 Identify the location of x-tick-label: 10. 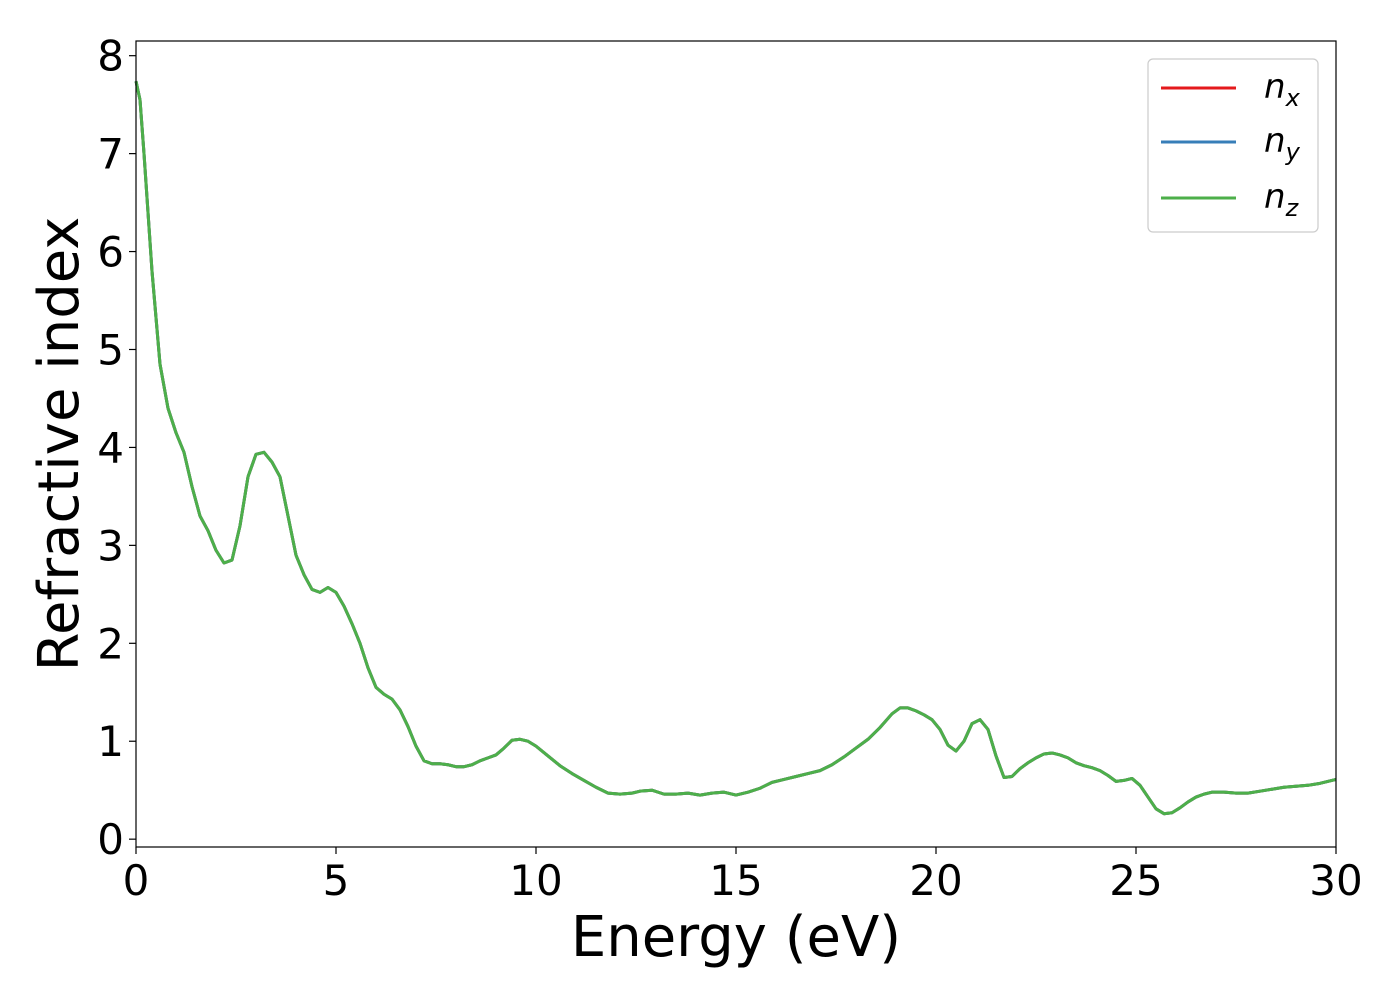
(535, 880).